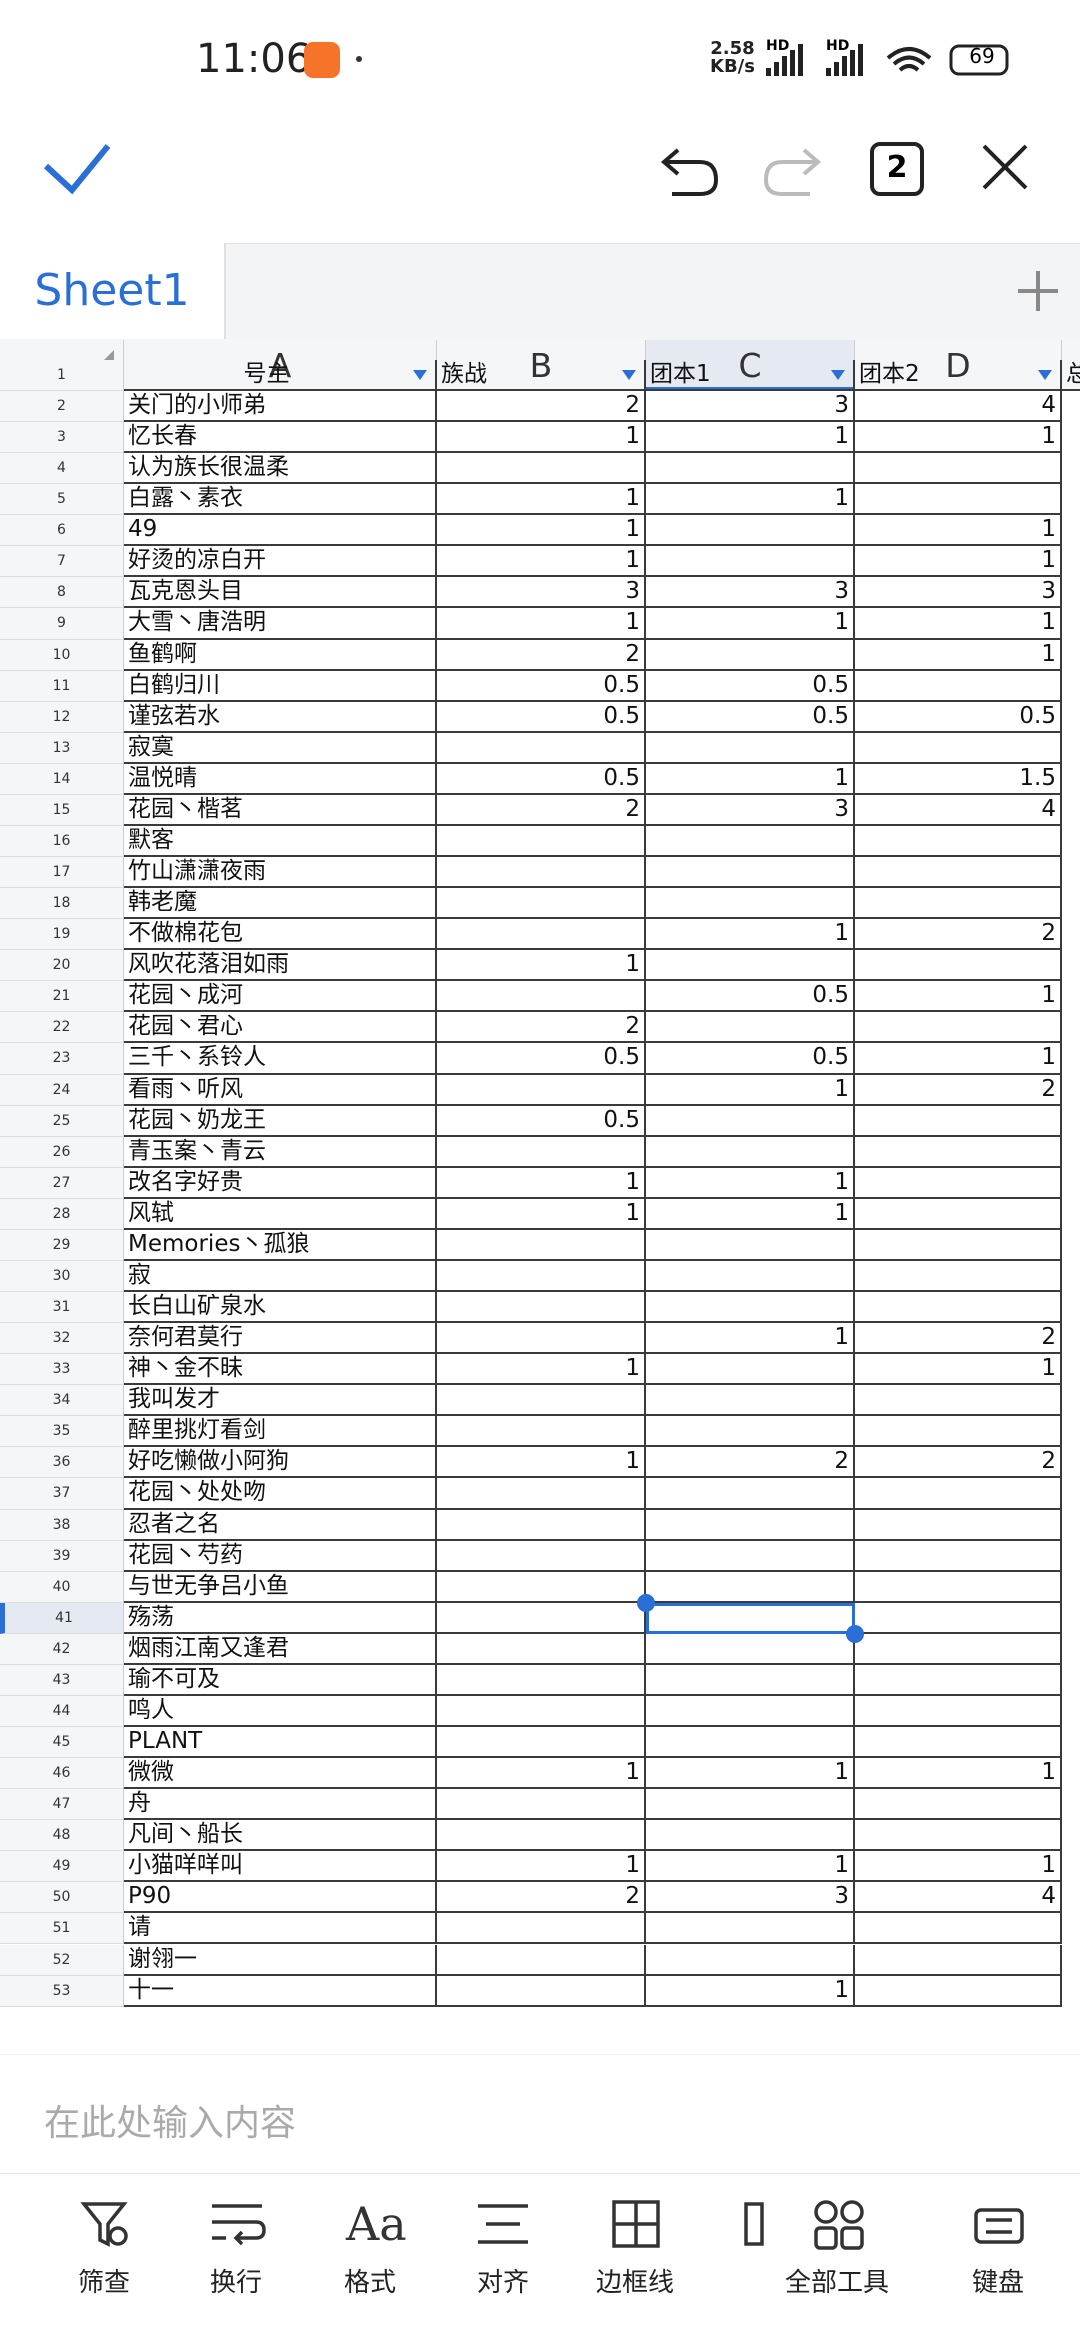 The image size is (1080, 2341). I want to click on cell: 花园丶芍药, so click(280, 1556).